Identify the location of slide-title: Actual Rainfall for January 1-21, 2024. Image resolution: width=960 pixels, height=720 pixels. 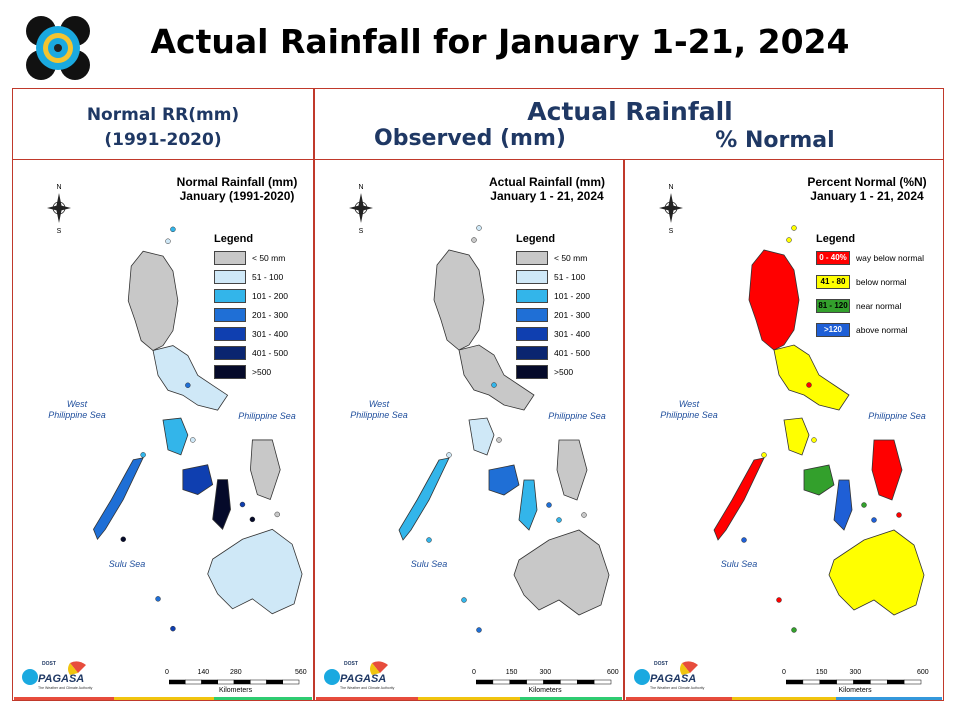
(500, 41).